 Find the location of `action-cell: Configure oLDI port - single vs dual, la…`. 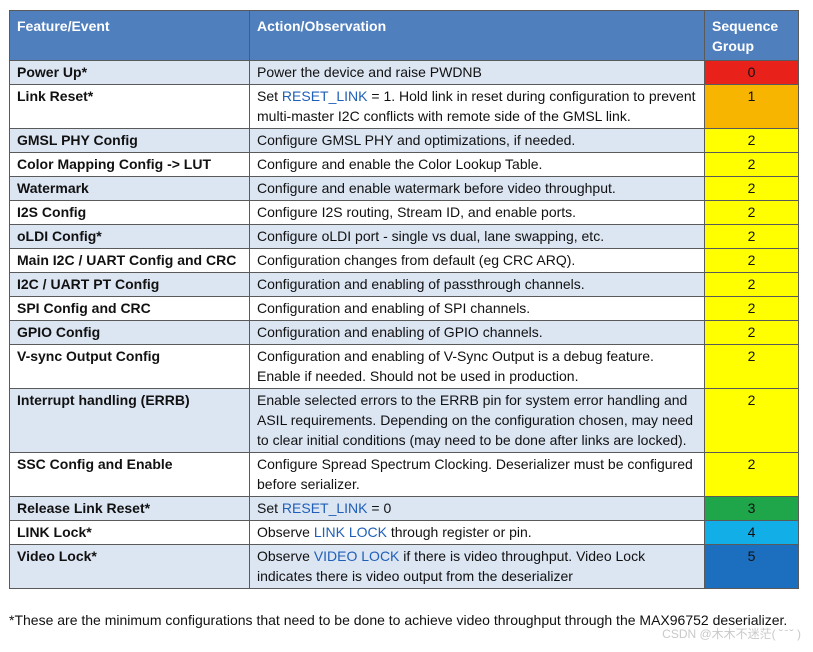

action-cell: Configure oLDI port - single vs dual, la… is located at coordinates (477, 236).